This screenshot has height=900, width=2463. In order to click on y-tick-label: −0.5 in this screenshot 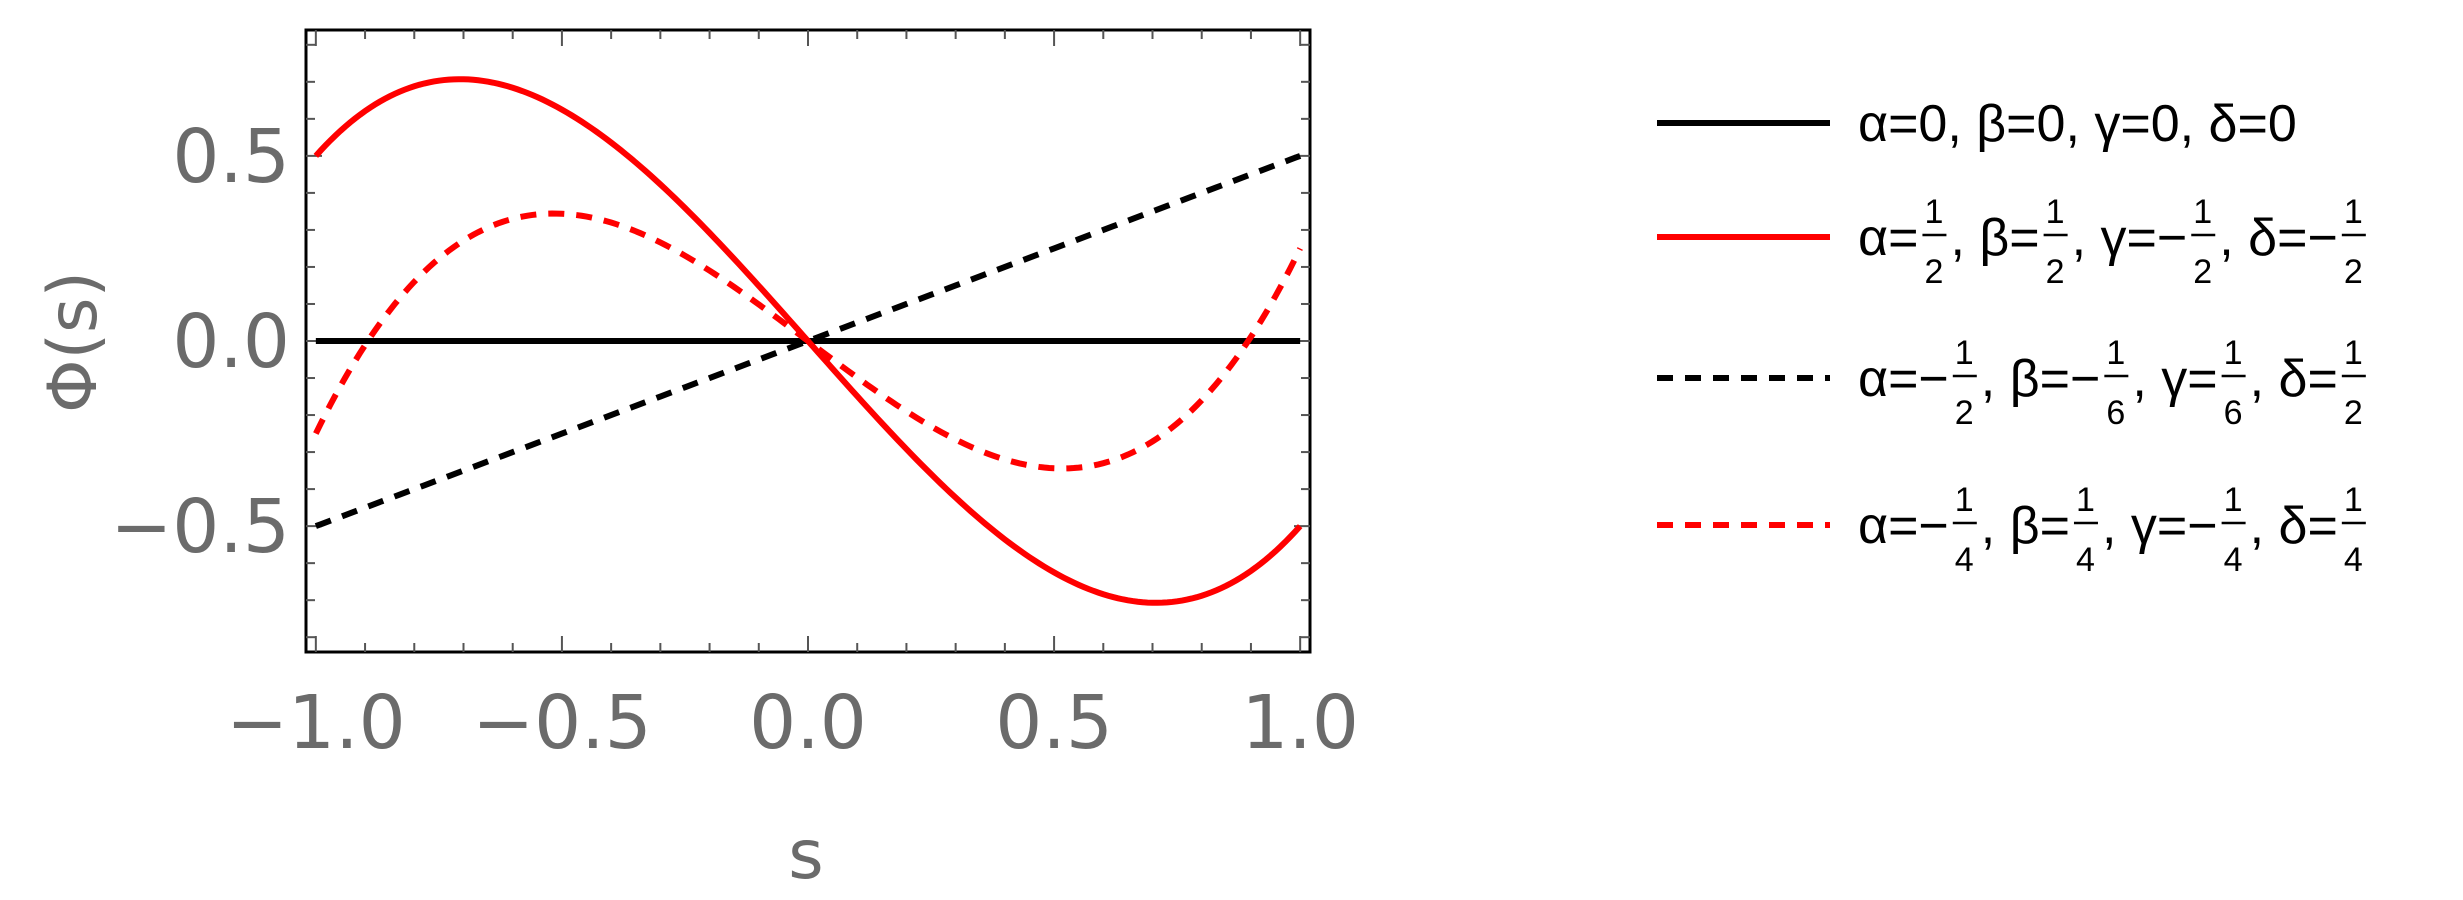, I will do `click(200, 527)`.